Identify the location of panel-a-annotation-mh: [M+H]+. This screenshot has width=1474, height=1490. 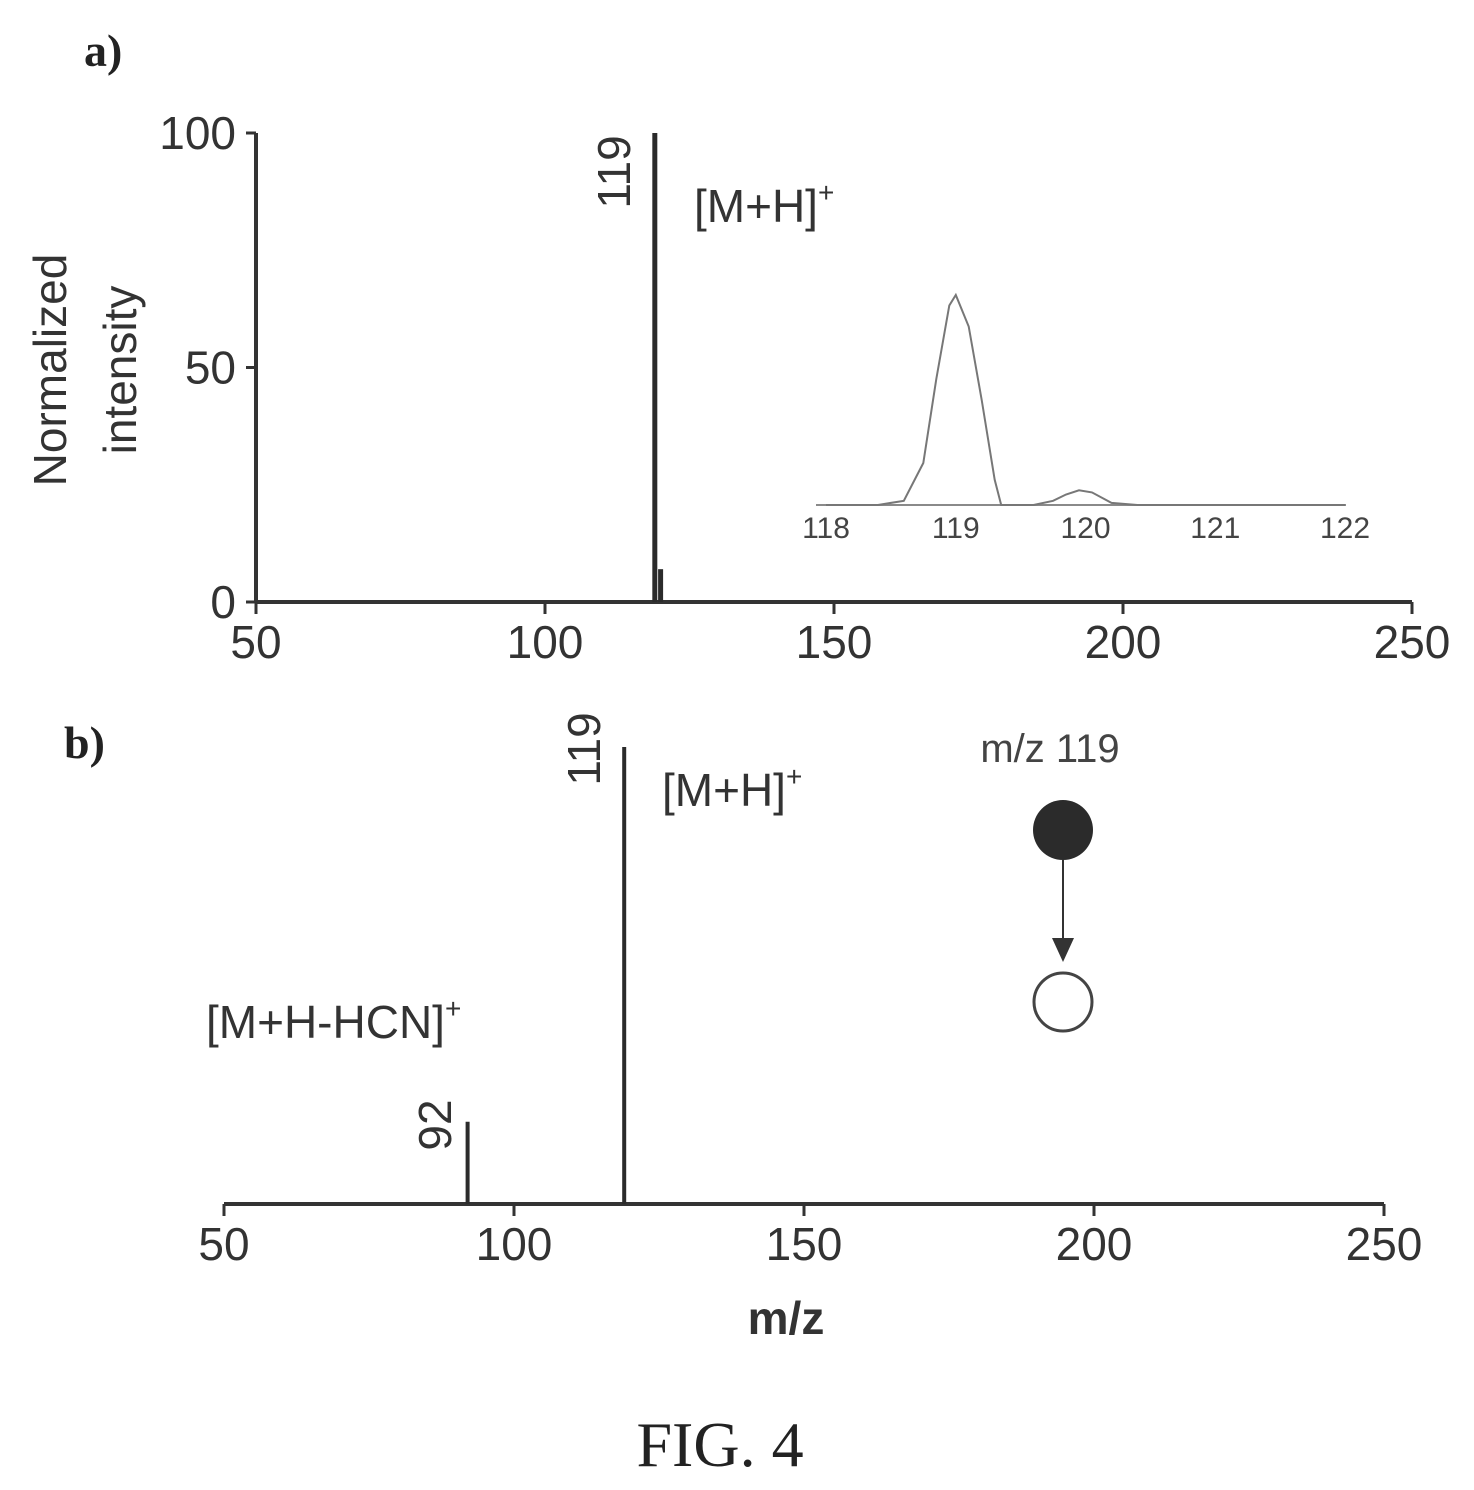
(764, 204).